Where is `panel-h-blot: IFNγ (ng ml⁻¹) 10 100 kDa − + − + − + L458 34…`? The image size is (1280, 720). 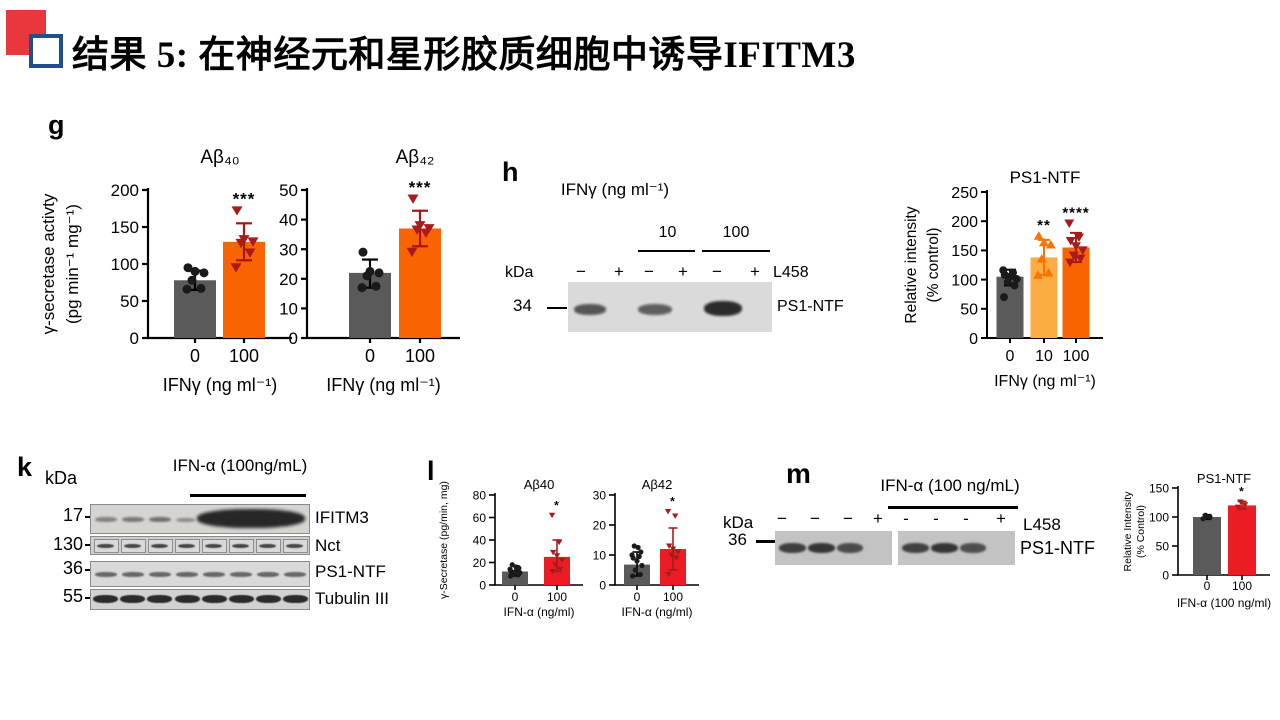 panel-h-blot: IFNγ (ng ml⁻¹) 10 100 kDa − + − + − + L458 34… is located at coordinates (677, 262).